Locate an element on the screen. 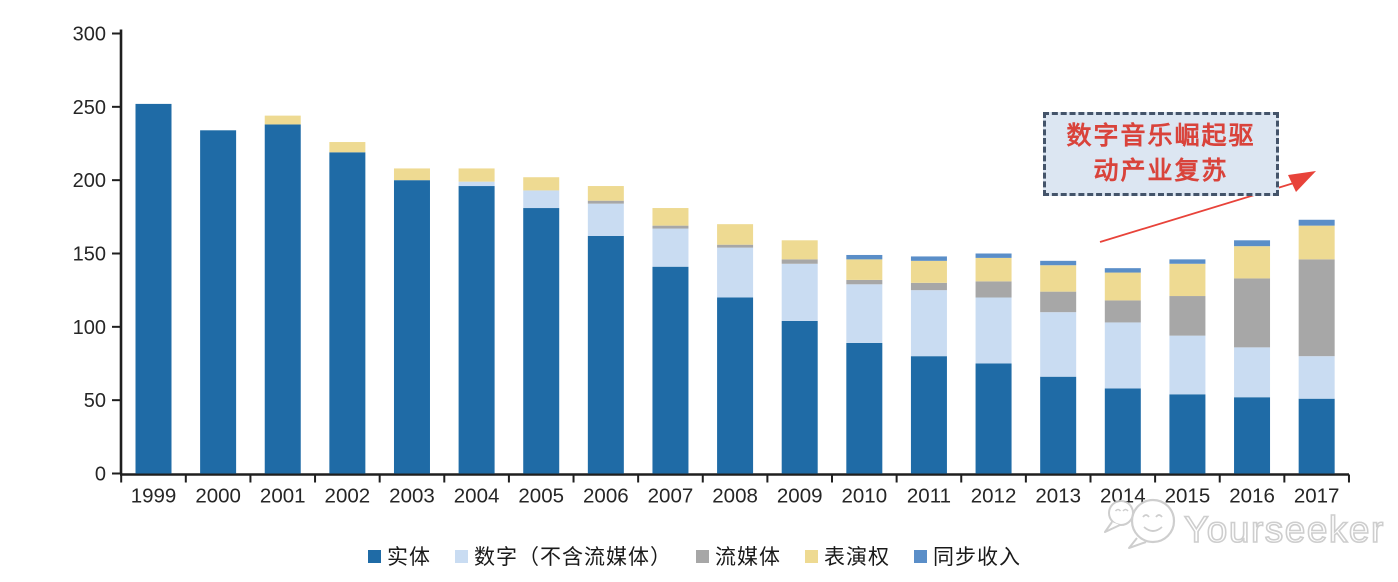 Image resolution: width=1398 pixels, height=582 pixels. bar-segment-2002 is located at coordinates (347, 313).